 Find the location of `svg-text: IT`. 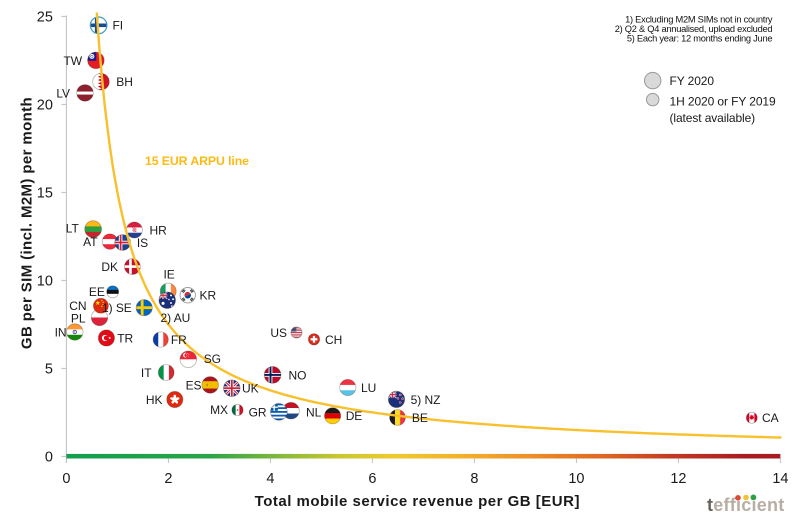

svg-text: IT is located at coordinates (146, 373).